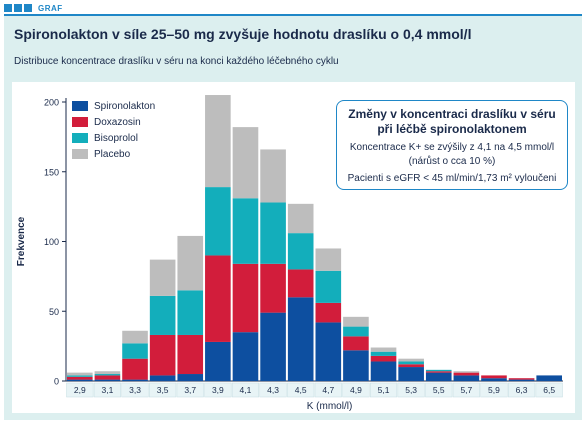  I want to click on legend-label: Placebo, so click(112, 154).